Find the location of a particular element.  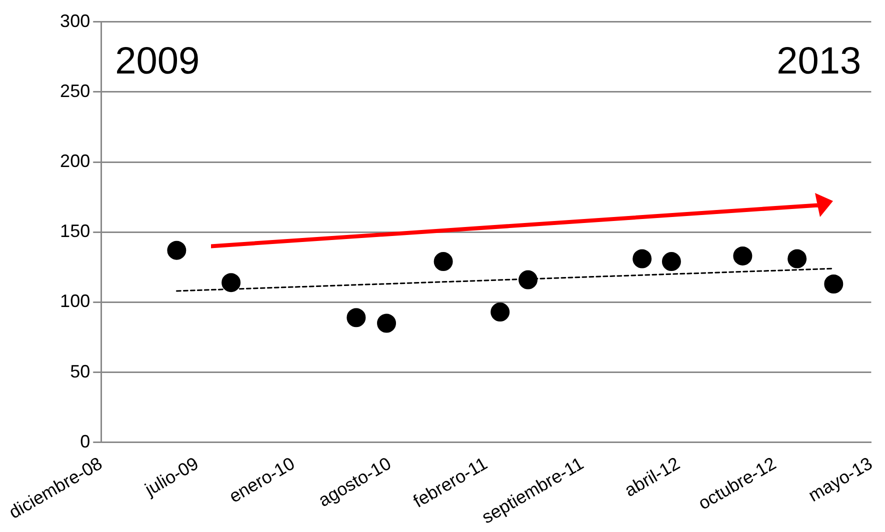

y-tick-label: 100 is located at coordinates (75, 301).